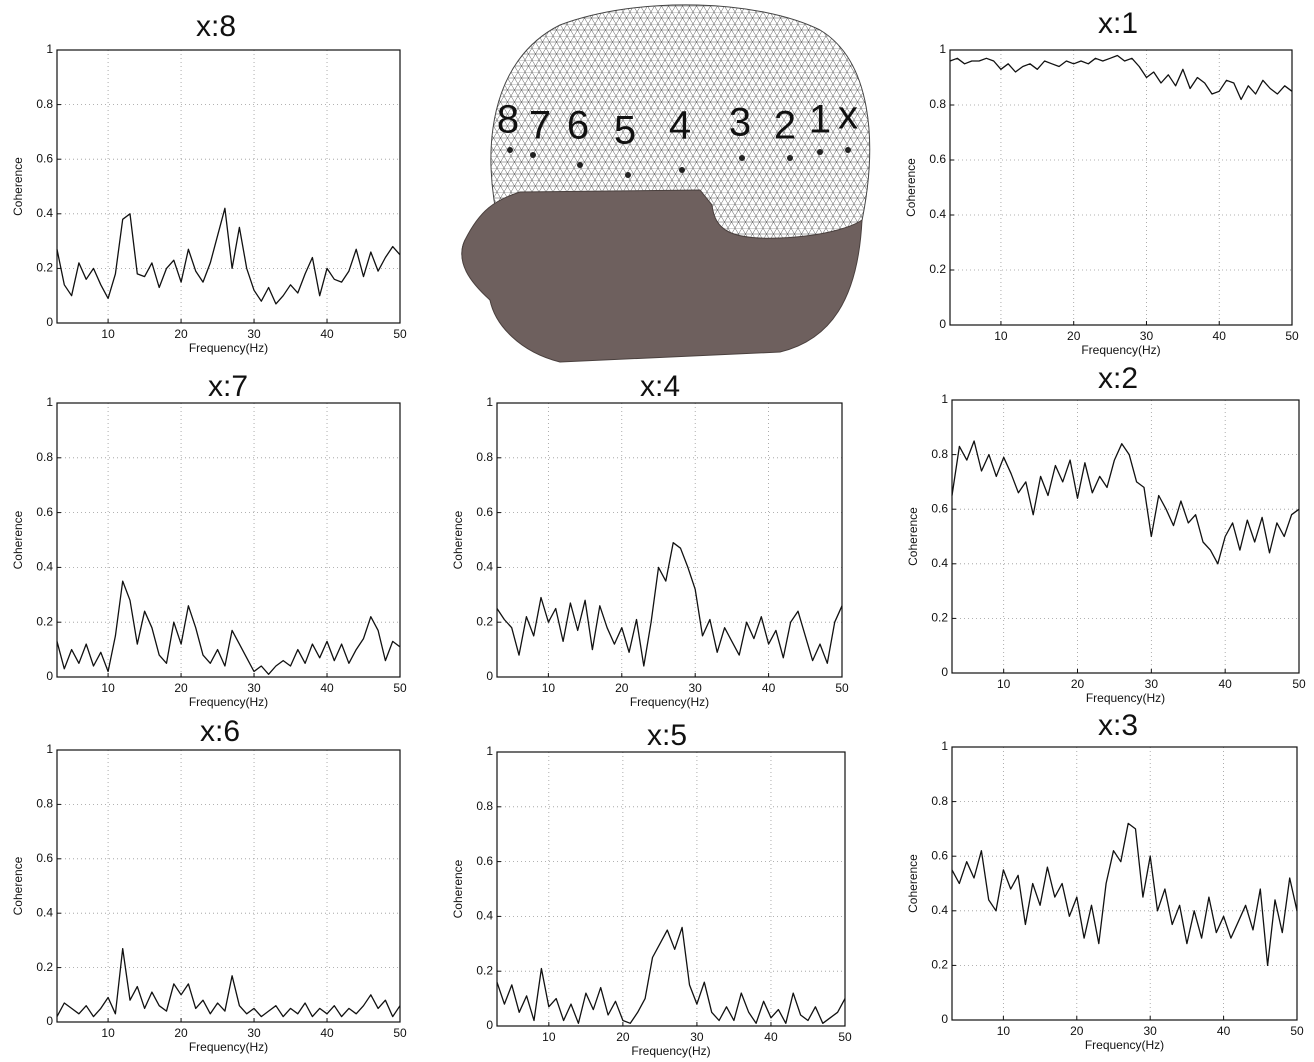 This screenshot has height=1062, width=1314. I want to click on electrode-label: 6, so click(578, 126).